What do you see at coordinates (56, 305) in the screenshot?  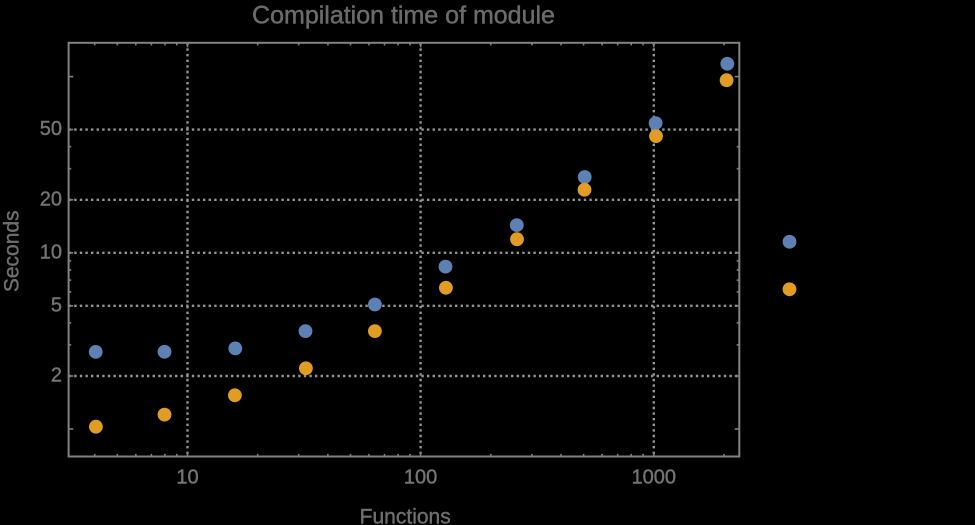 I see `svg-text: 5` at bounding box center [56, 305].